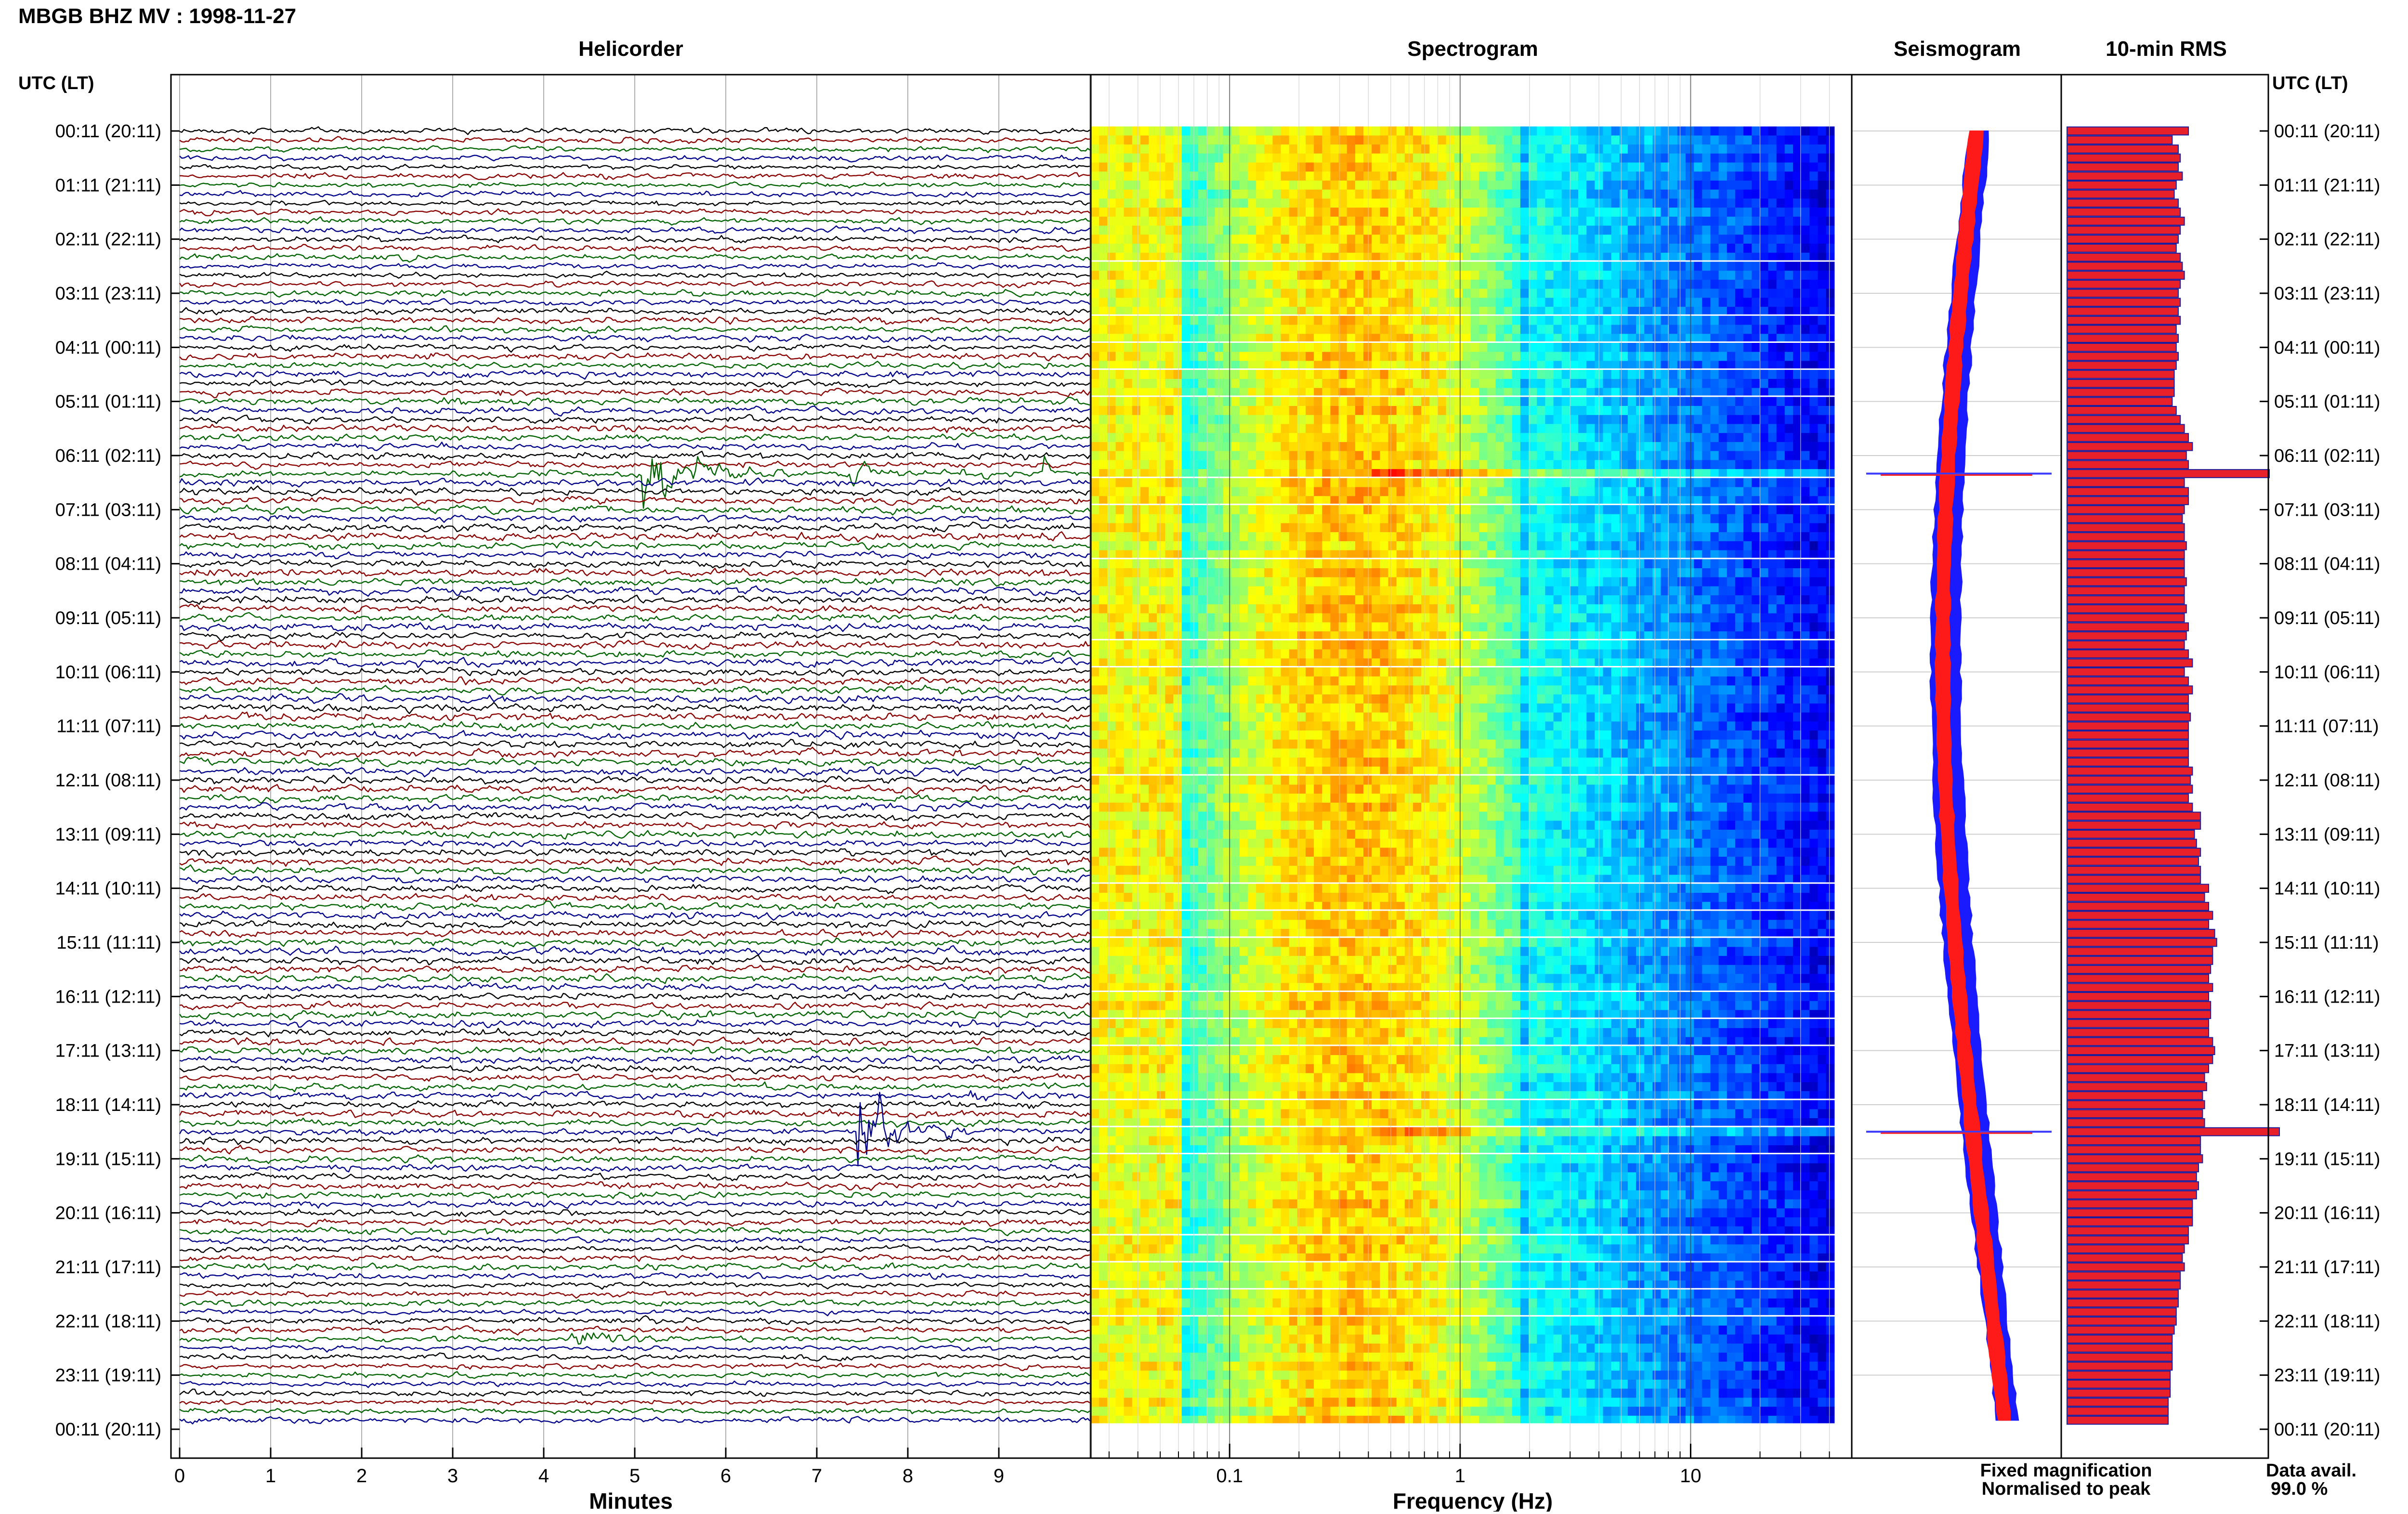  What do you see at coordinates (2327, 185) in the screenshot?
I see `hour-label-right: 01:11 (21:11)` at bounding box center [2327, 185].